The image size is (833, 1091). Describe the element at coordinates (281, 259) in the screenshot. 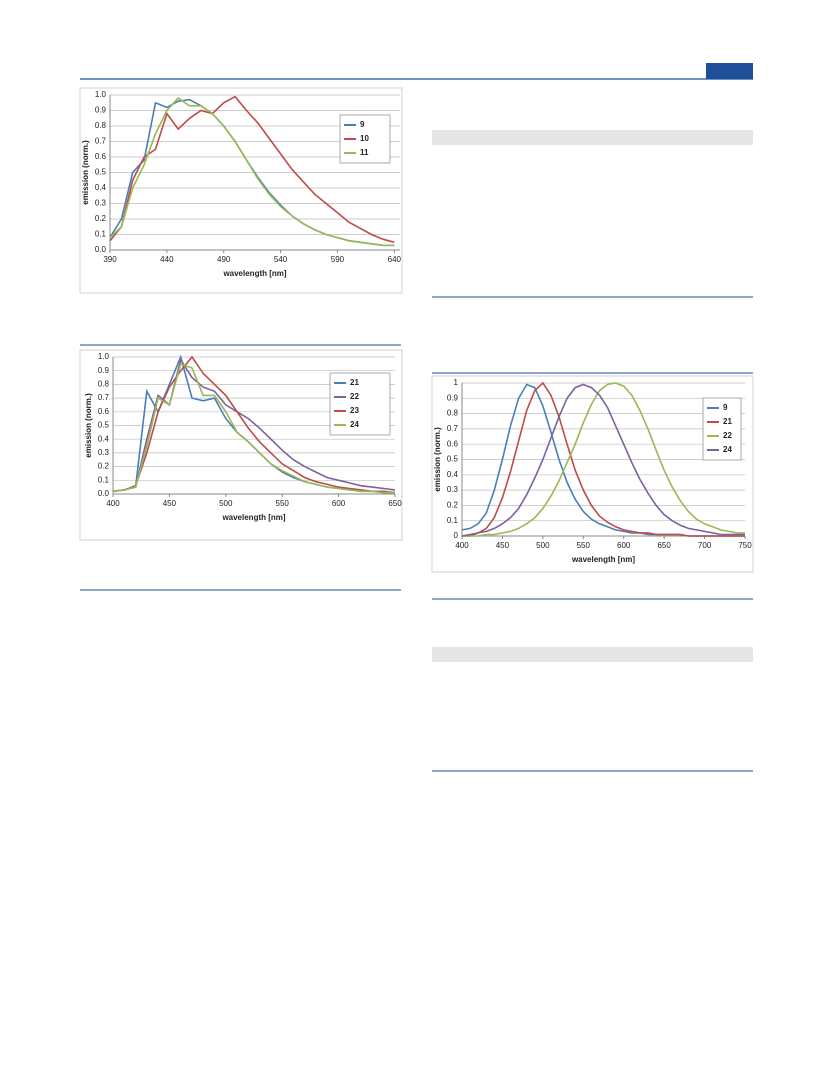

I see `x-tick-label: 540` at that location.